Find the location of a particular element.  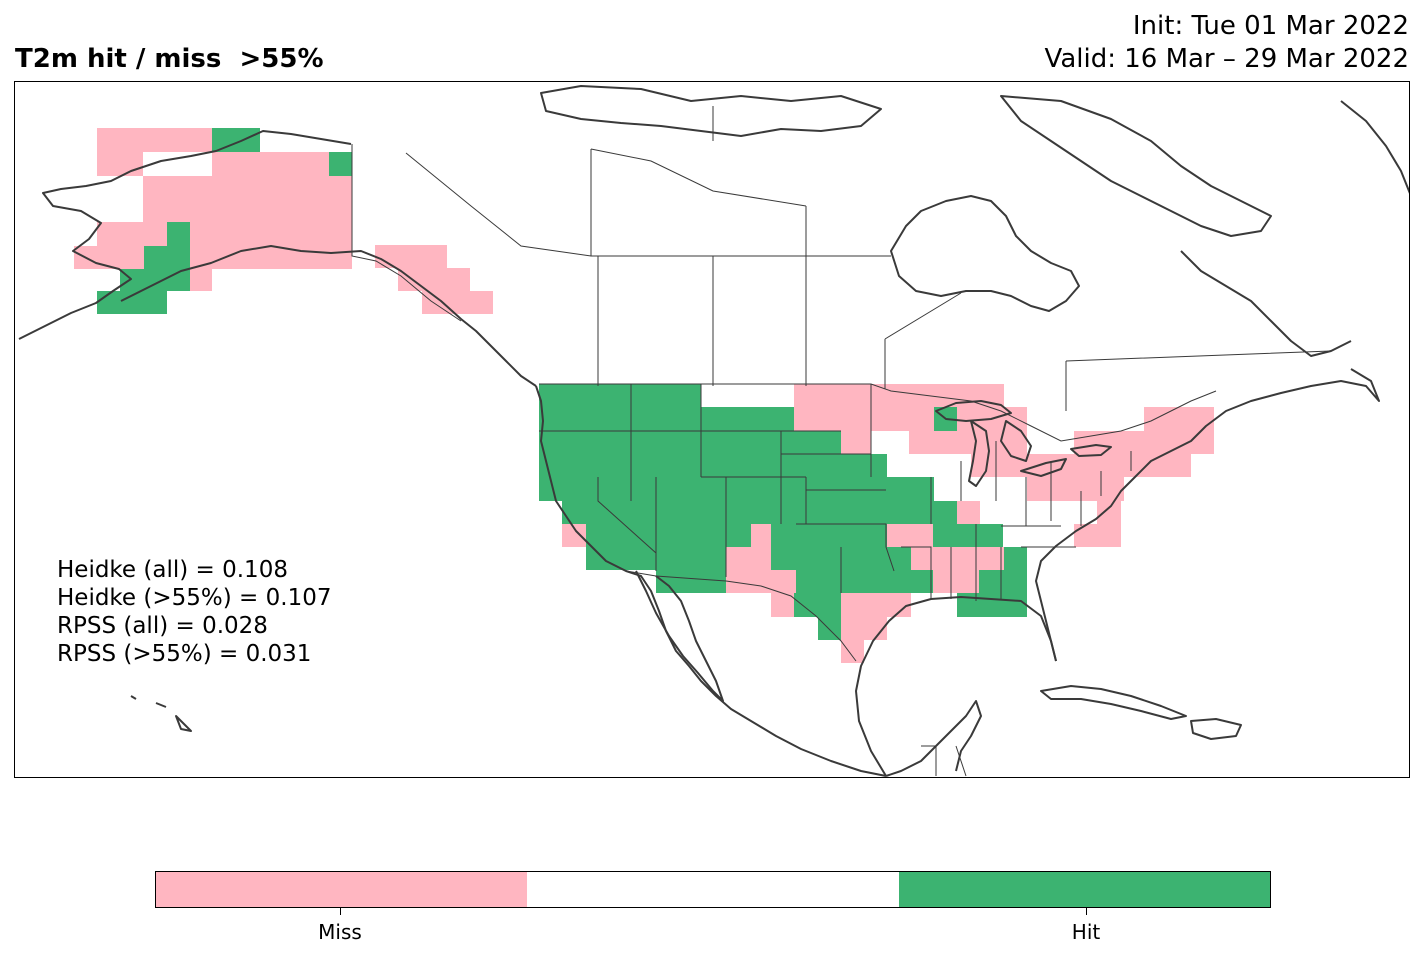

colorbar-neutral-segment is located at coordinates (713, 889).